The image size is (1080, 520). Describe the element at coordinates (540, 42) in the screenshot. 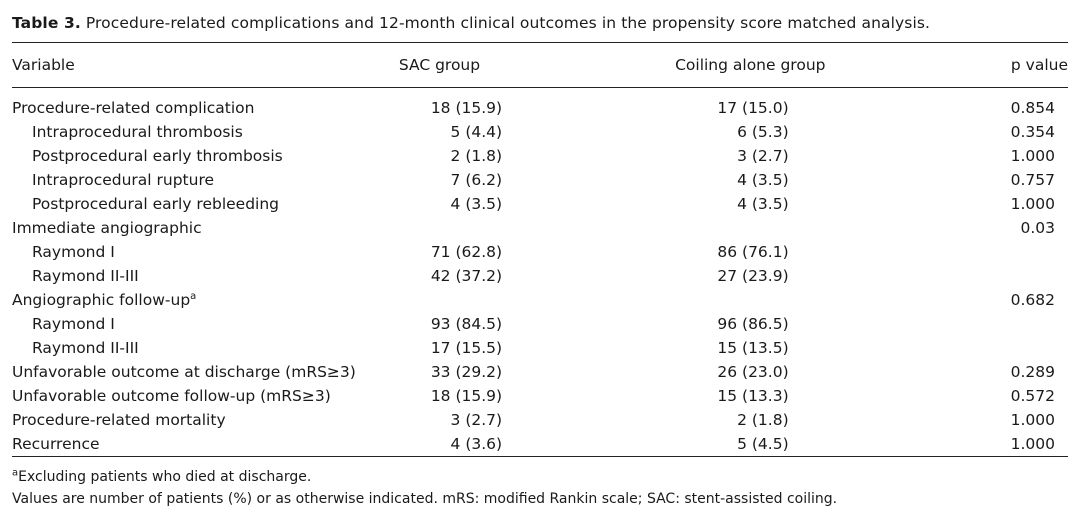

I see `table-top-rule` at that location.